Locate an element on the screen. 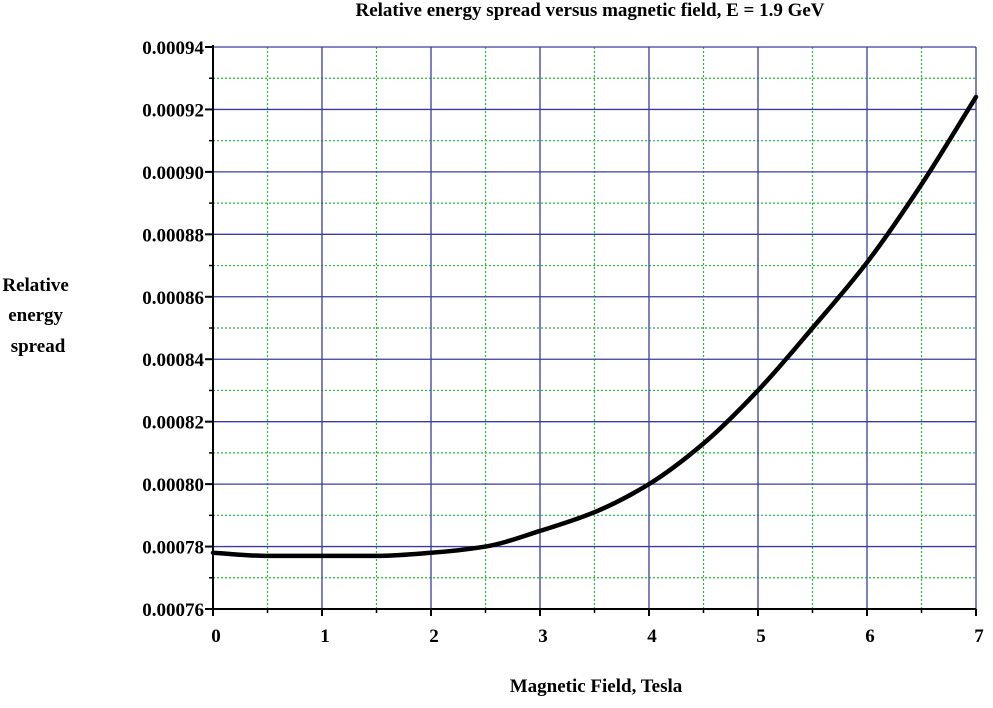 Image resolution: width=993 pixels, height=708 pixels. x-tick-label: 6 is located at coordinates (870, 636).